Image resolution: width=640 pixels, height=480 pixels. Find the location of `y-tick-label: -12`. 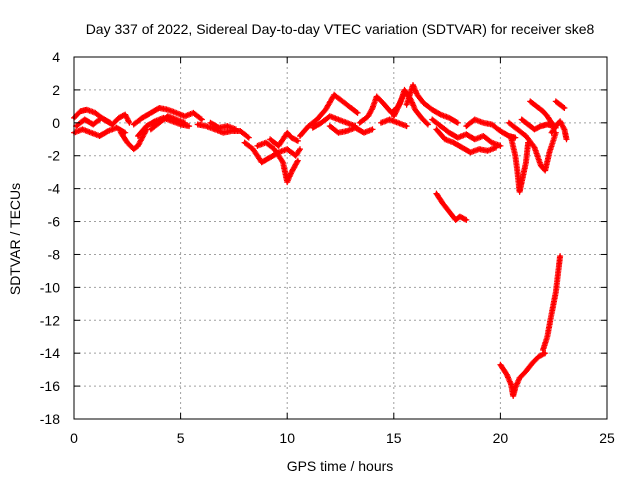

y-tick-label: -12 is located at coordinates (50, 320).